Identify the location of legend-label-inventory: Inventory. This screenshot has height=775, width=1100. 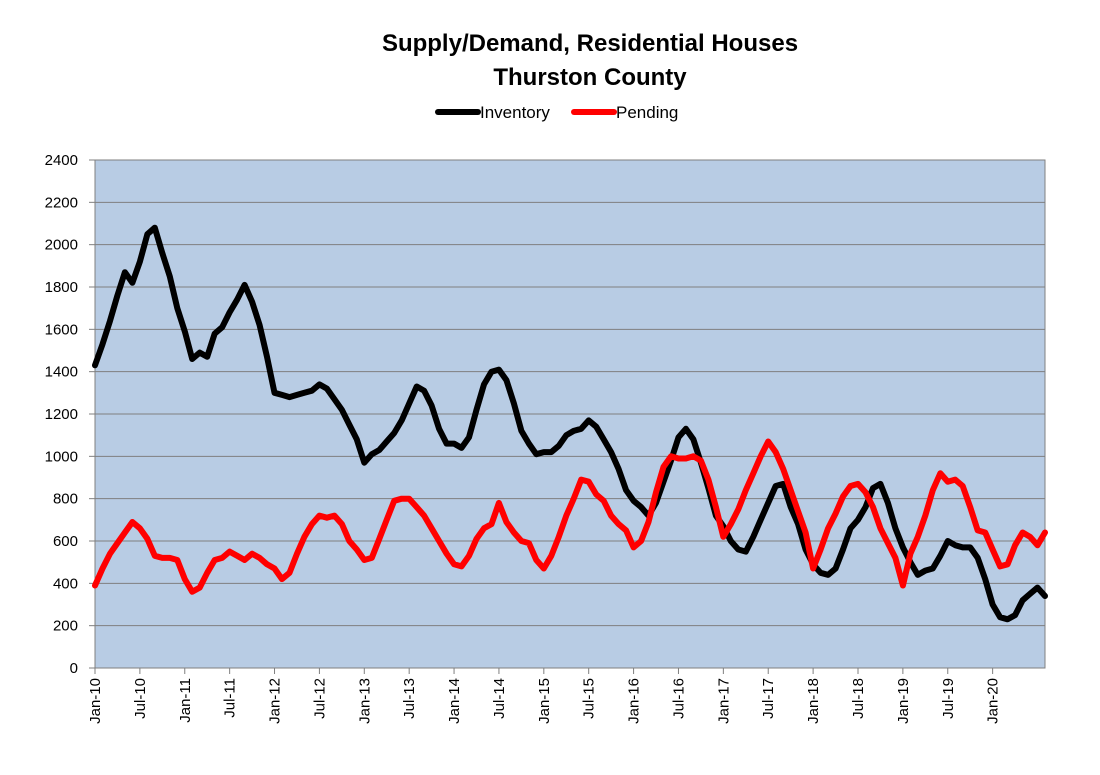
(515, 112).